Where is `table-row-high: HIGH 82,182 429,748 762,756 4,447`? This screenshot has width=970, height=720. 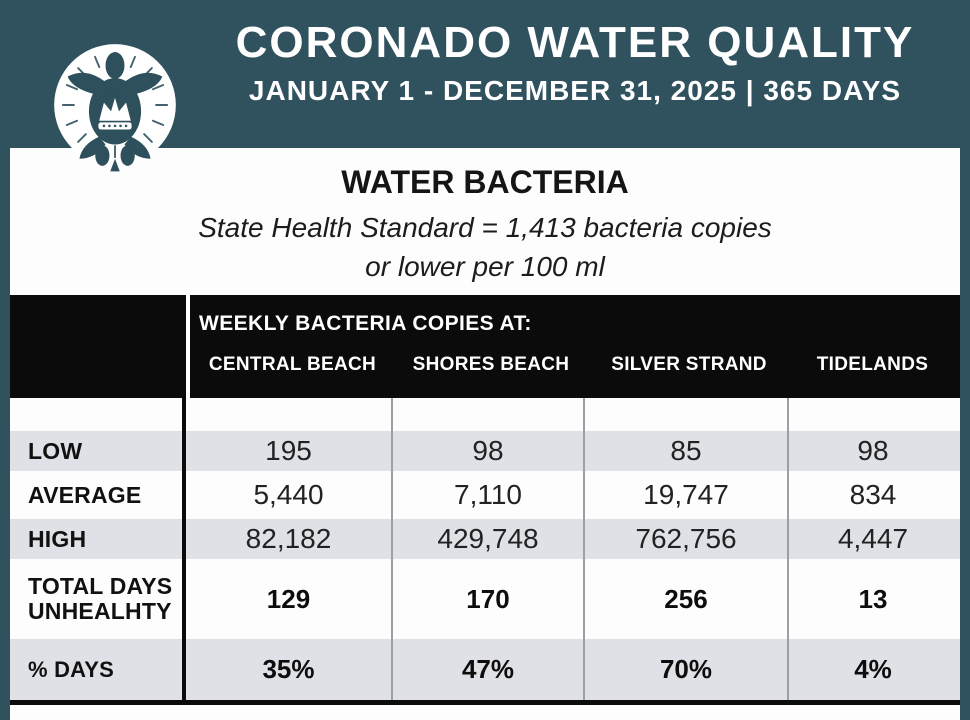
table-row-high: HIGH 82,182 429,748 762,756 4,447 is located at coordinates (485, 539).